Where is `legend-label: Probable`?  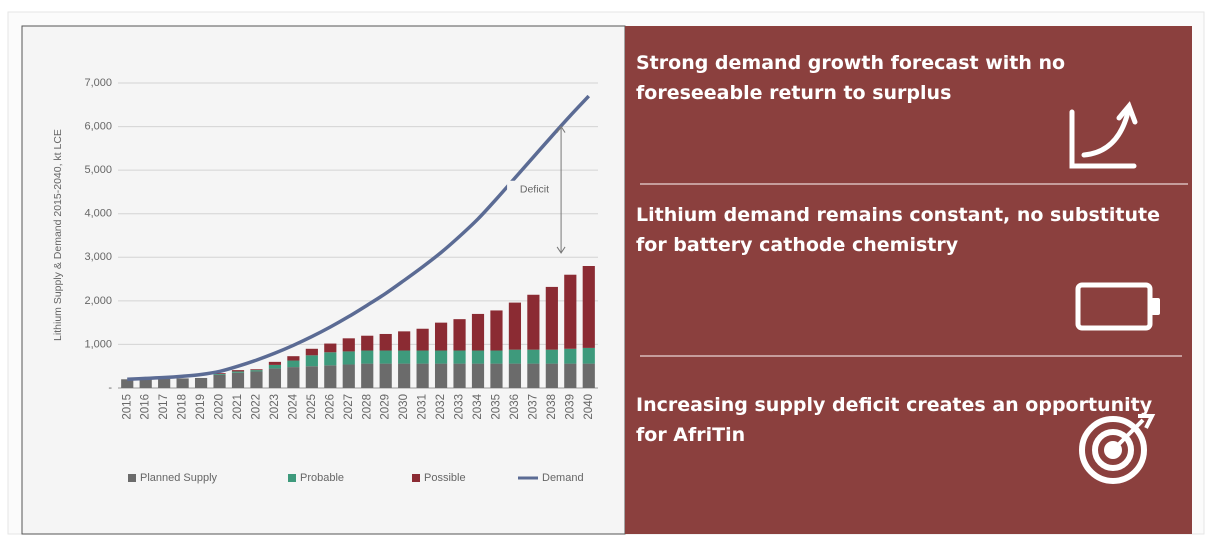 legend-label: Probable is located at coordinates (322, 478).